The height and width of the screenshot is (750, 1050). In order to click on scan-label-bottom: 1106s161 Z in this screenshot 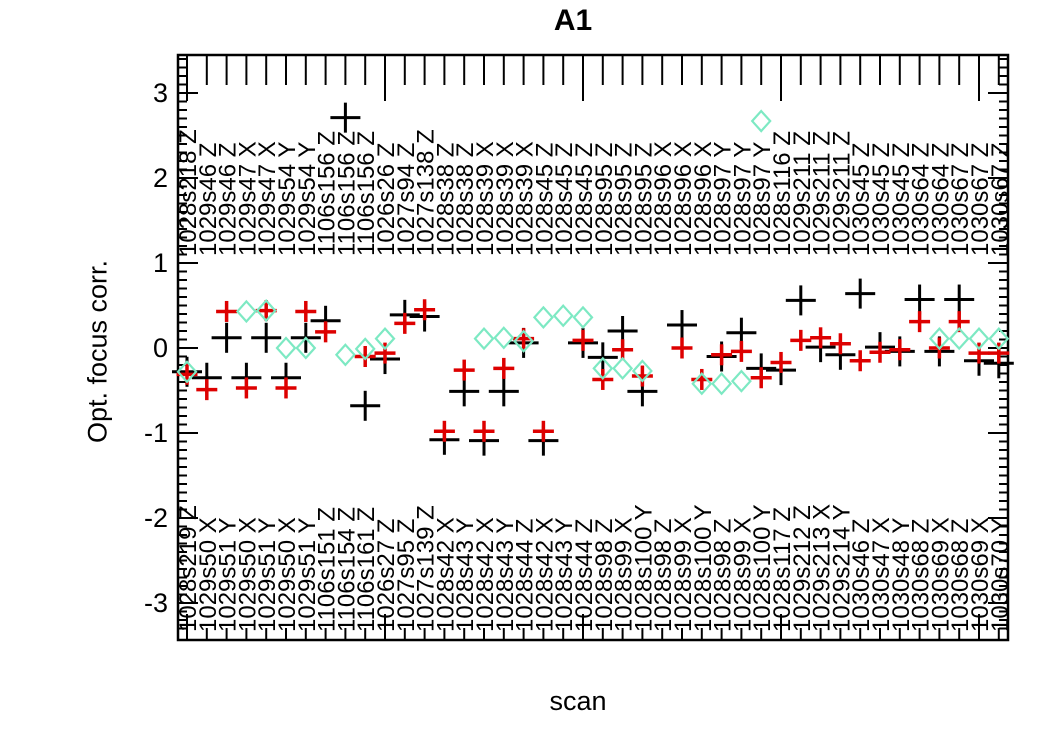, I will do `click(366, 569)`.